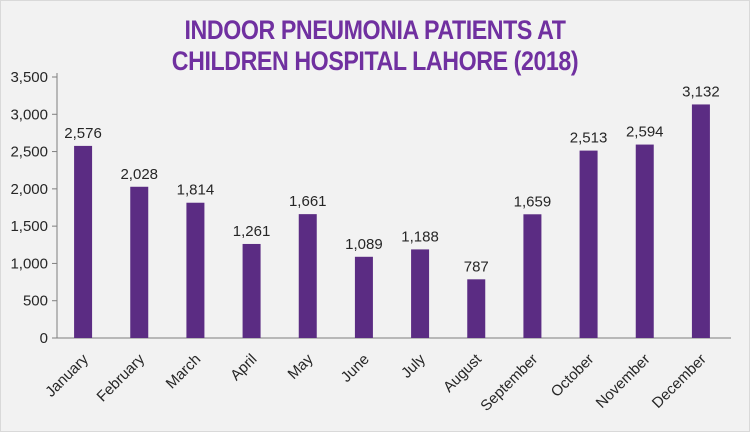 The image size is (750, 433). What do you see at coordinates (29, 263) in the screenshot?
I see `y-tick-label: 1,000` at bounding box center [29, 263].